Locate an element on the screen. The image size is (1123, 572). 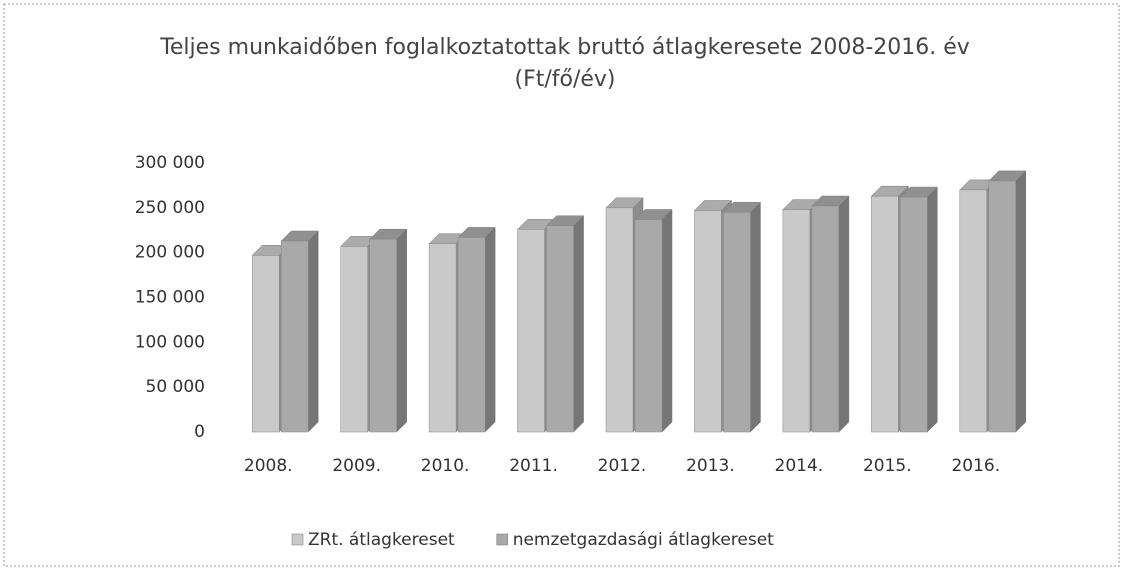
y-tick-label: 100 000 is located at coordinates (170, 342).